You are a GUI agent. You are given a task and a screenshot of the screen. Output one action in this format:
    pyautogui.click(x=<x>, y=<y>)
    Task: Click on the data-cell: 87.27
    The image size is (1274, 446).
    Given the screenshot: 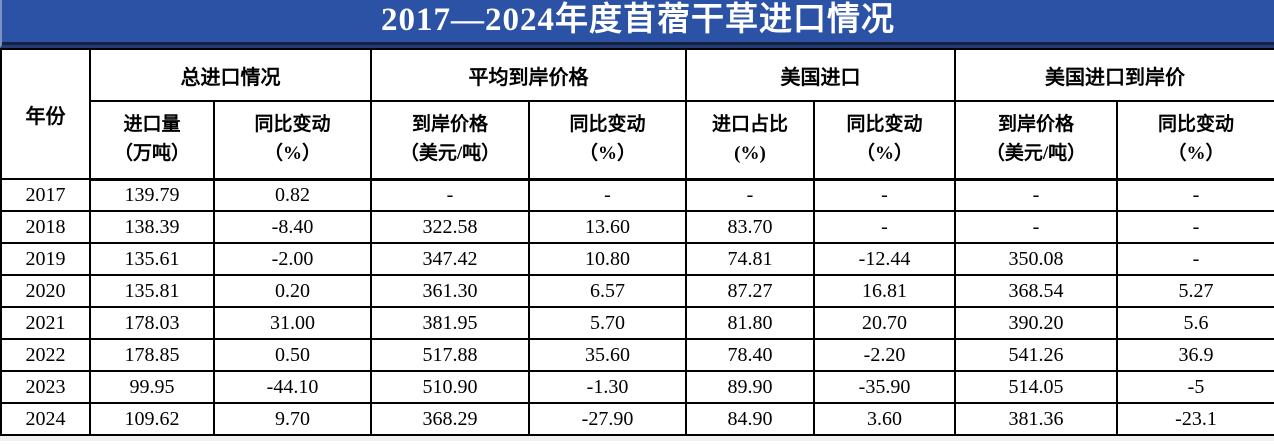 What is the action you would take?
    pyautogui.click(x=750, y=291)
    